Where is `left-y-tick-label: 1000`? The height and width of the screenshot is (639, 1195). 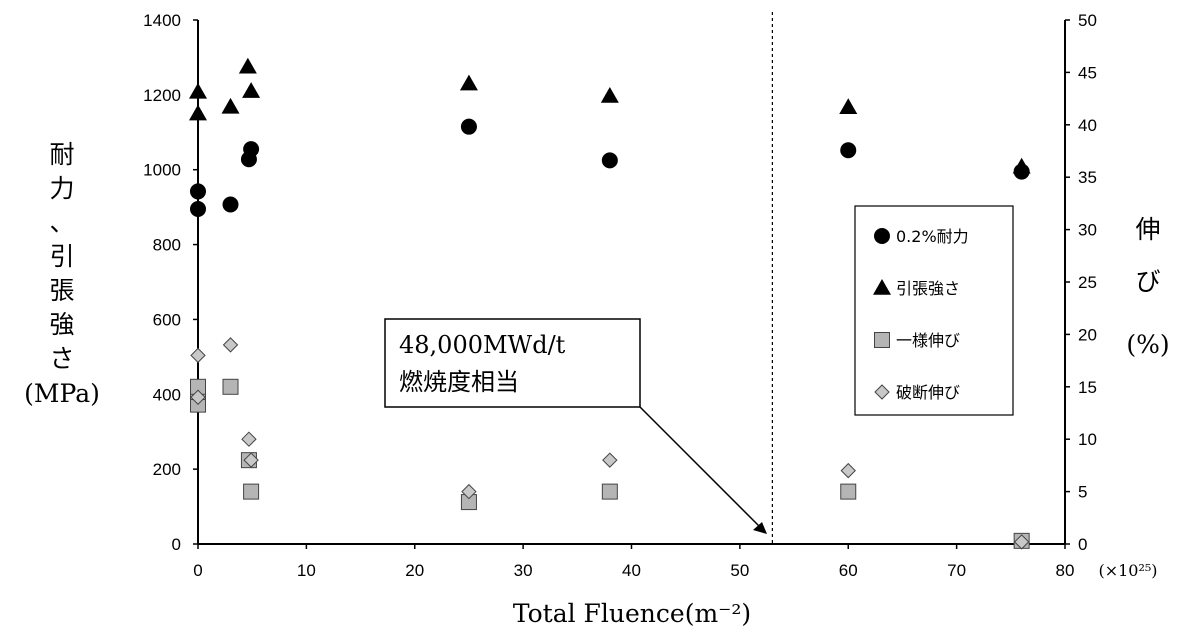 left-y-tick-label: 1000 is located at coordinates (162, 170).